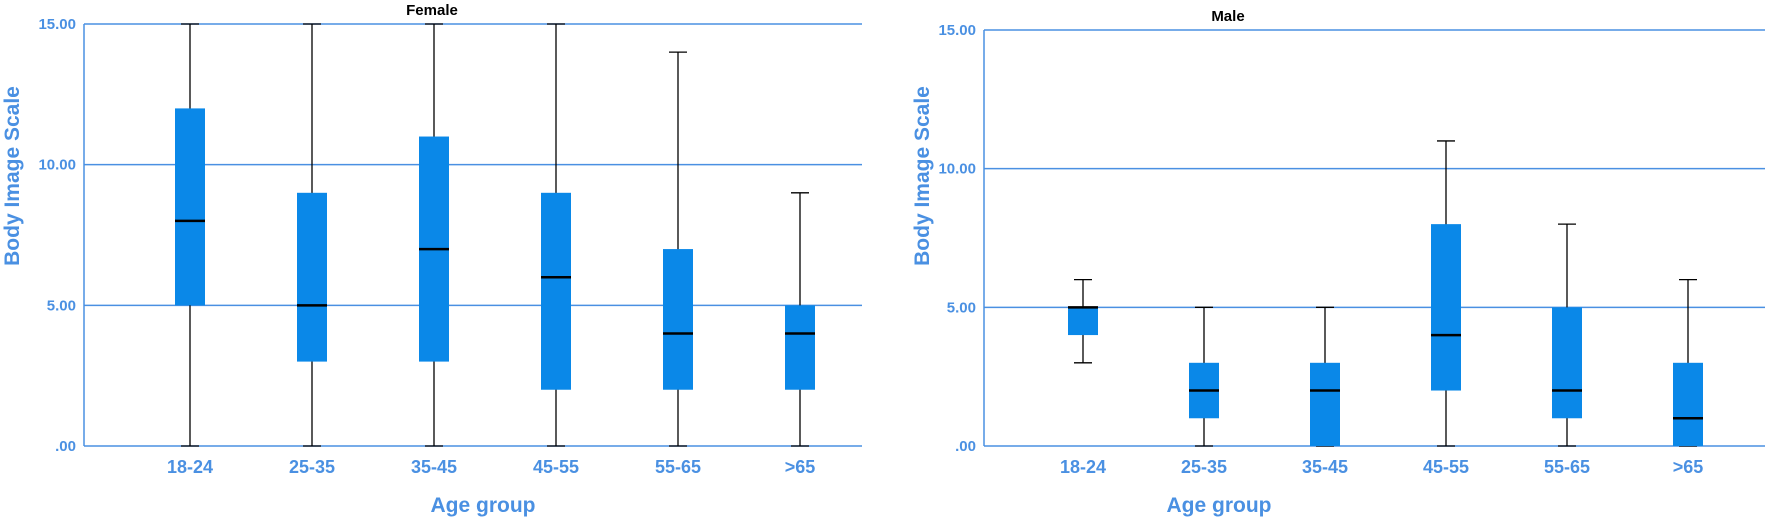 The height and width of the screenshot is (523, 1770). Describe the element at coordinates (1227, 16) in the screenshot. I see `panel-title: Male` at that location.